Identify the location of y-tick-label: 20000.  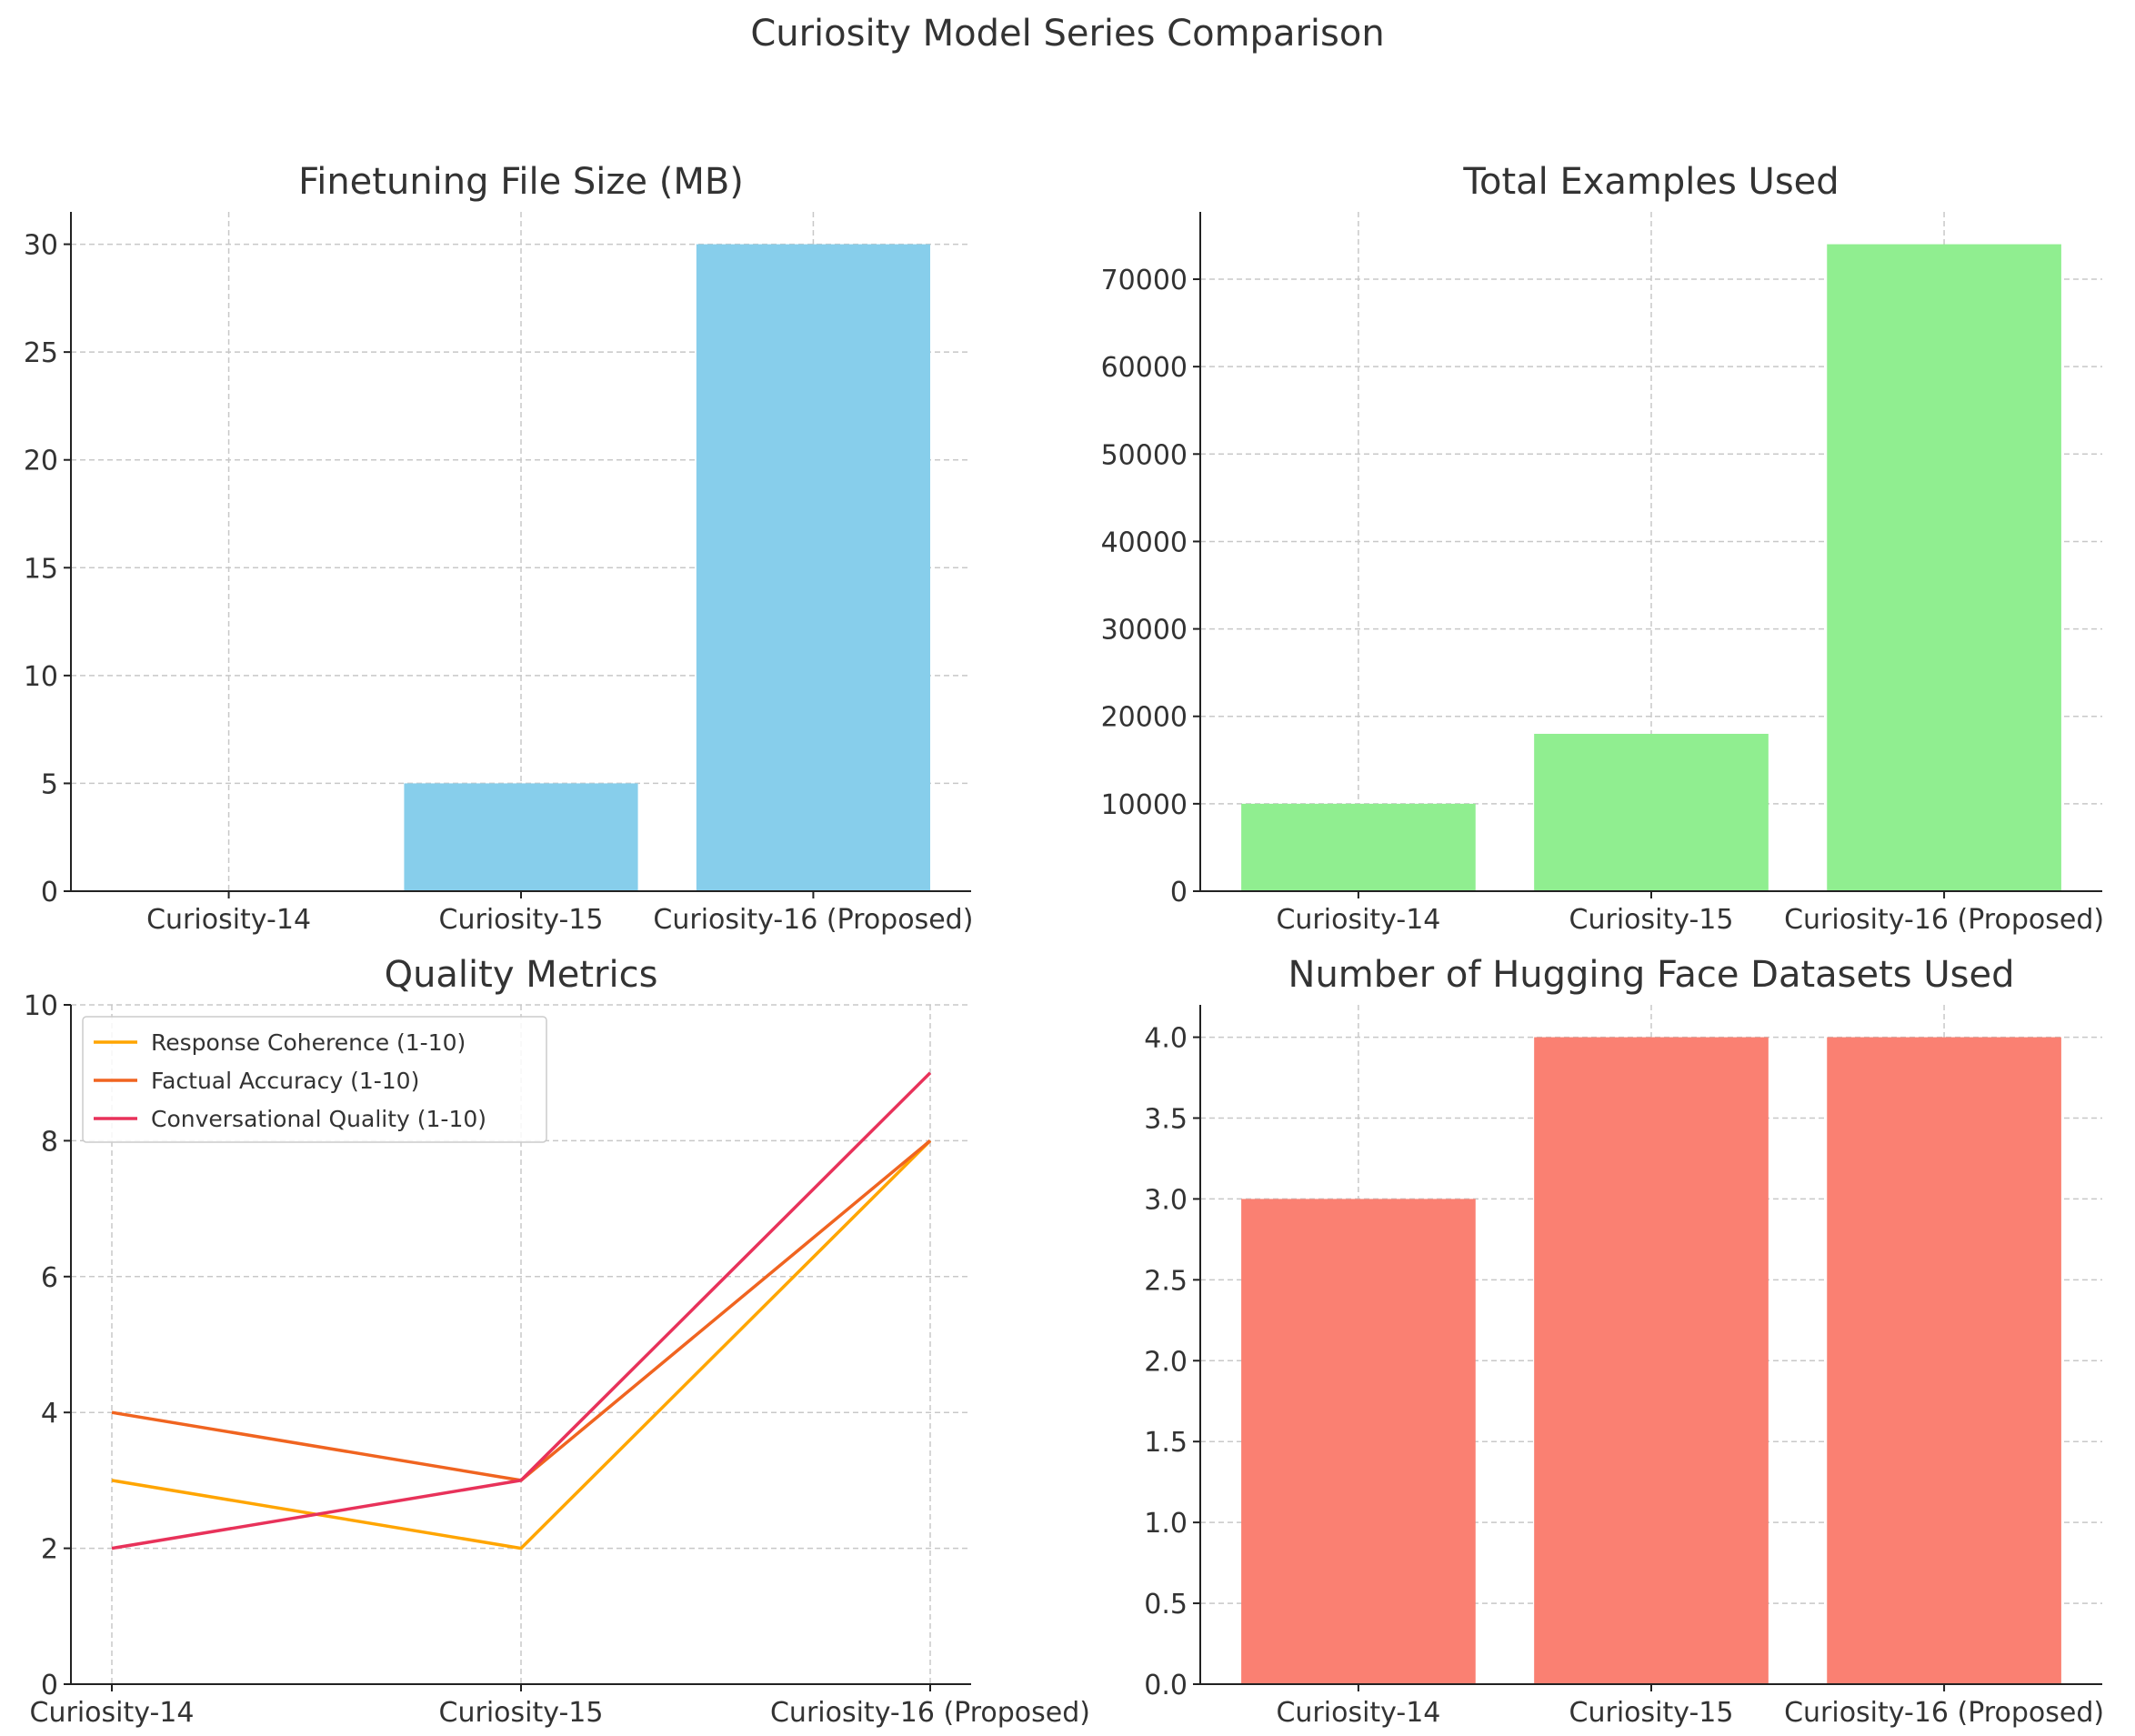
(1144, 718).